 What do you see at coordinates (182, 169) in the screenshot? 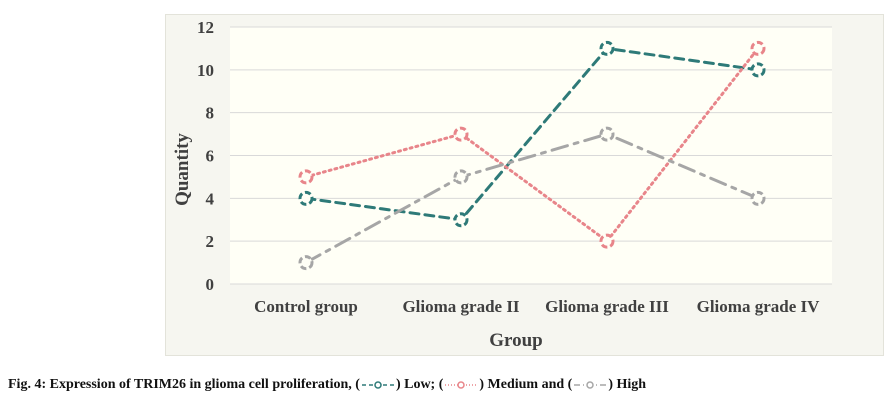
I see `y-axis-title: Quantity` at bounding box center [182, 169].